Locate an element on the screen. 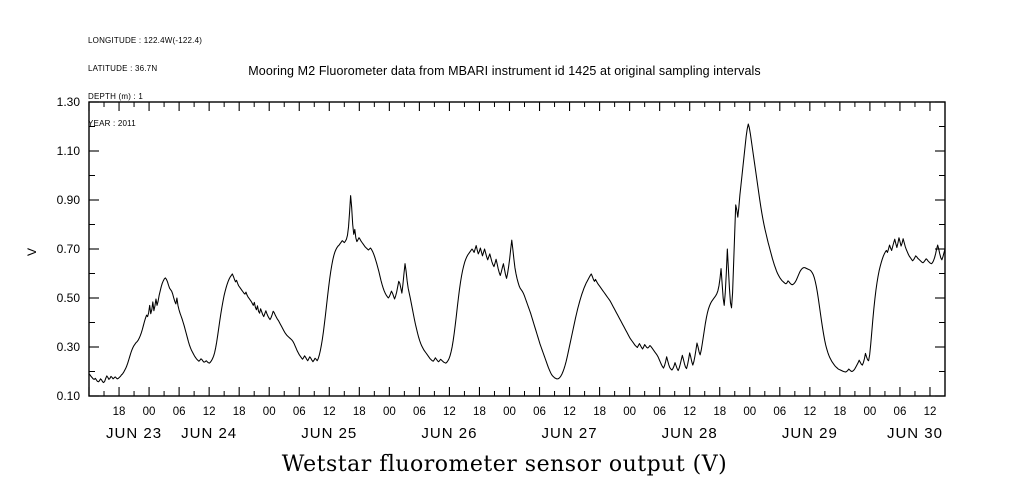 This screenshot has width=1009, height=504. x-date-label: JUN 24 is located at coordinates (209, 433).